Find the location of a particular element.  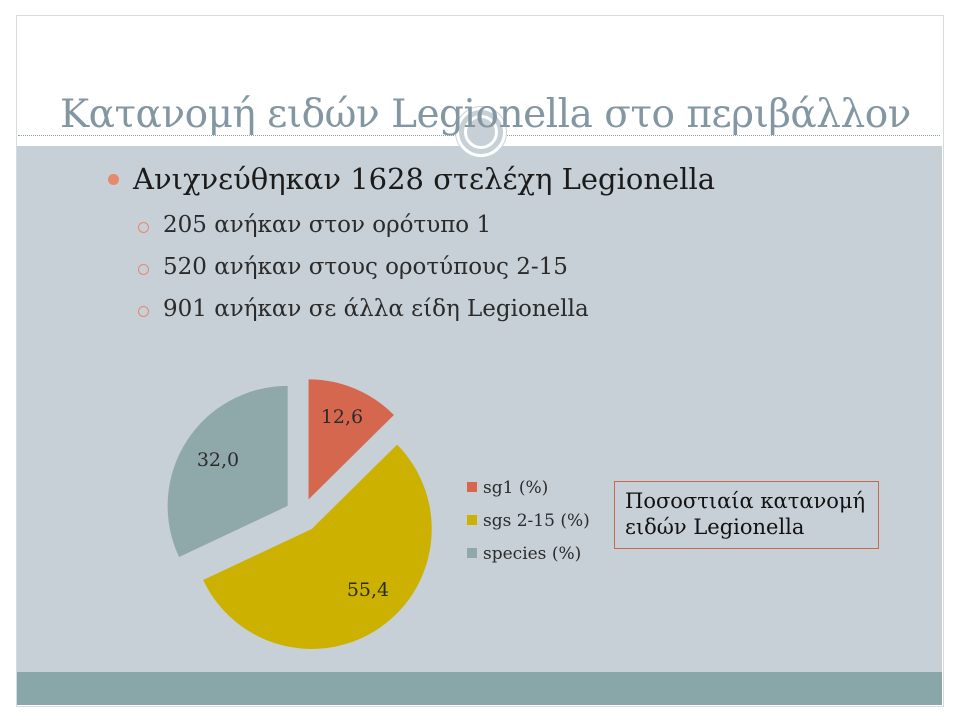

footer-band is located at coordinates (479, 688).